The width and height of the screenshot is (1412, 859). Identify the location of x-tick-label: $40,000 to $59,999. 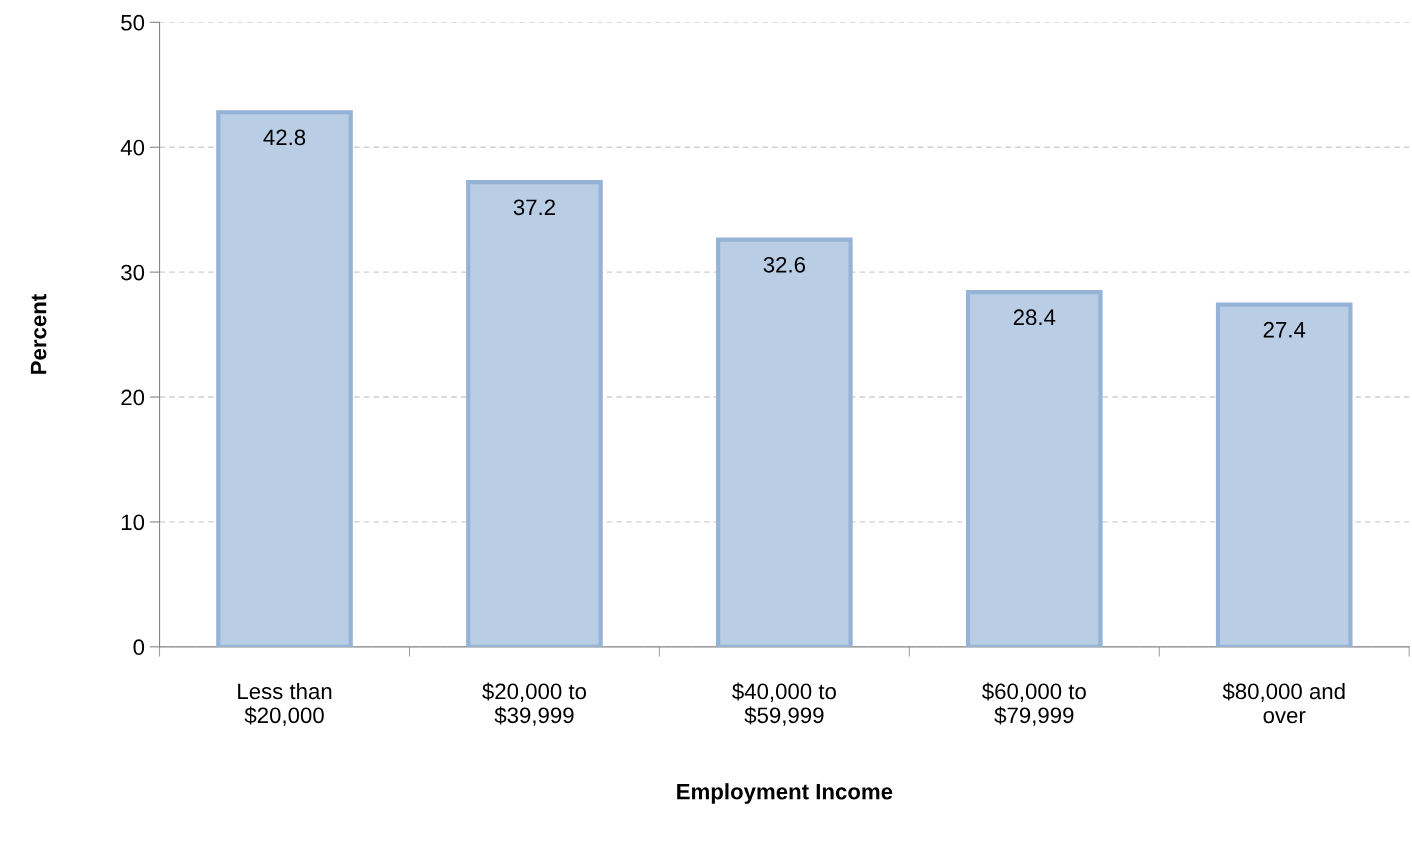
(784, 704).